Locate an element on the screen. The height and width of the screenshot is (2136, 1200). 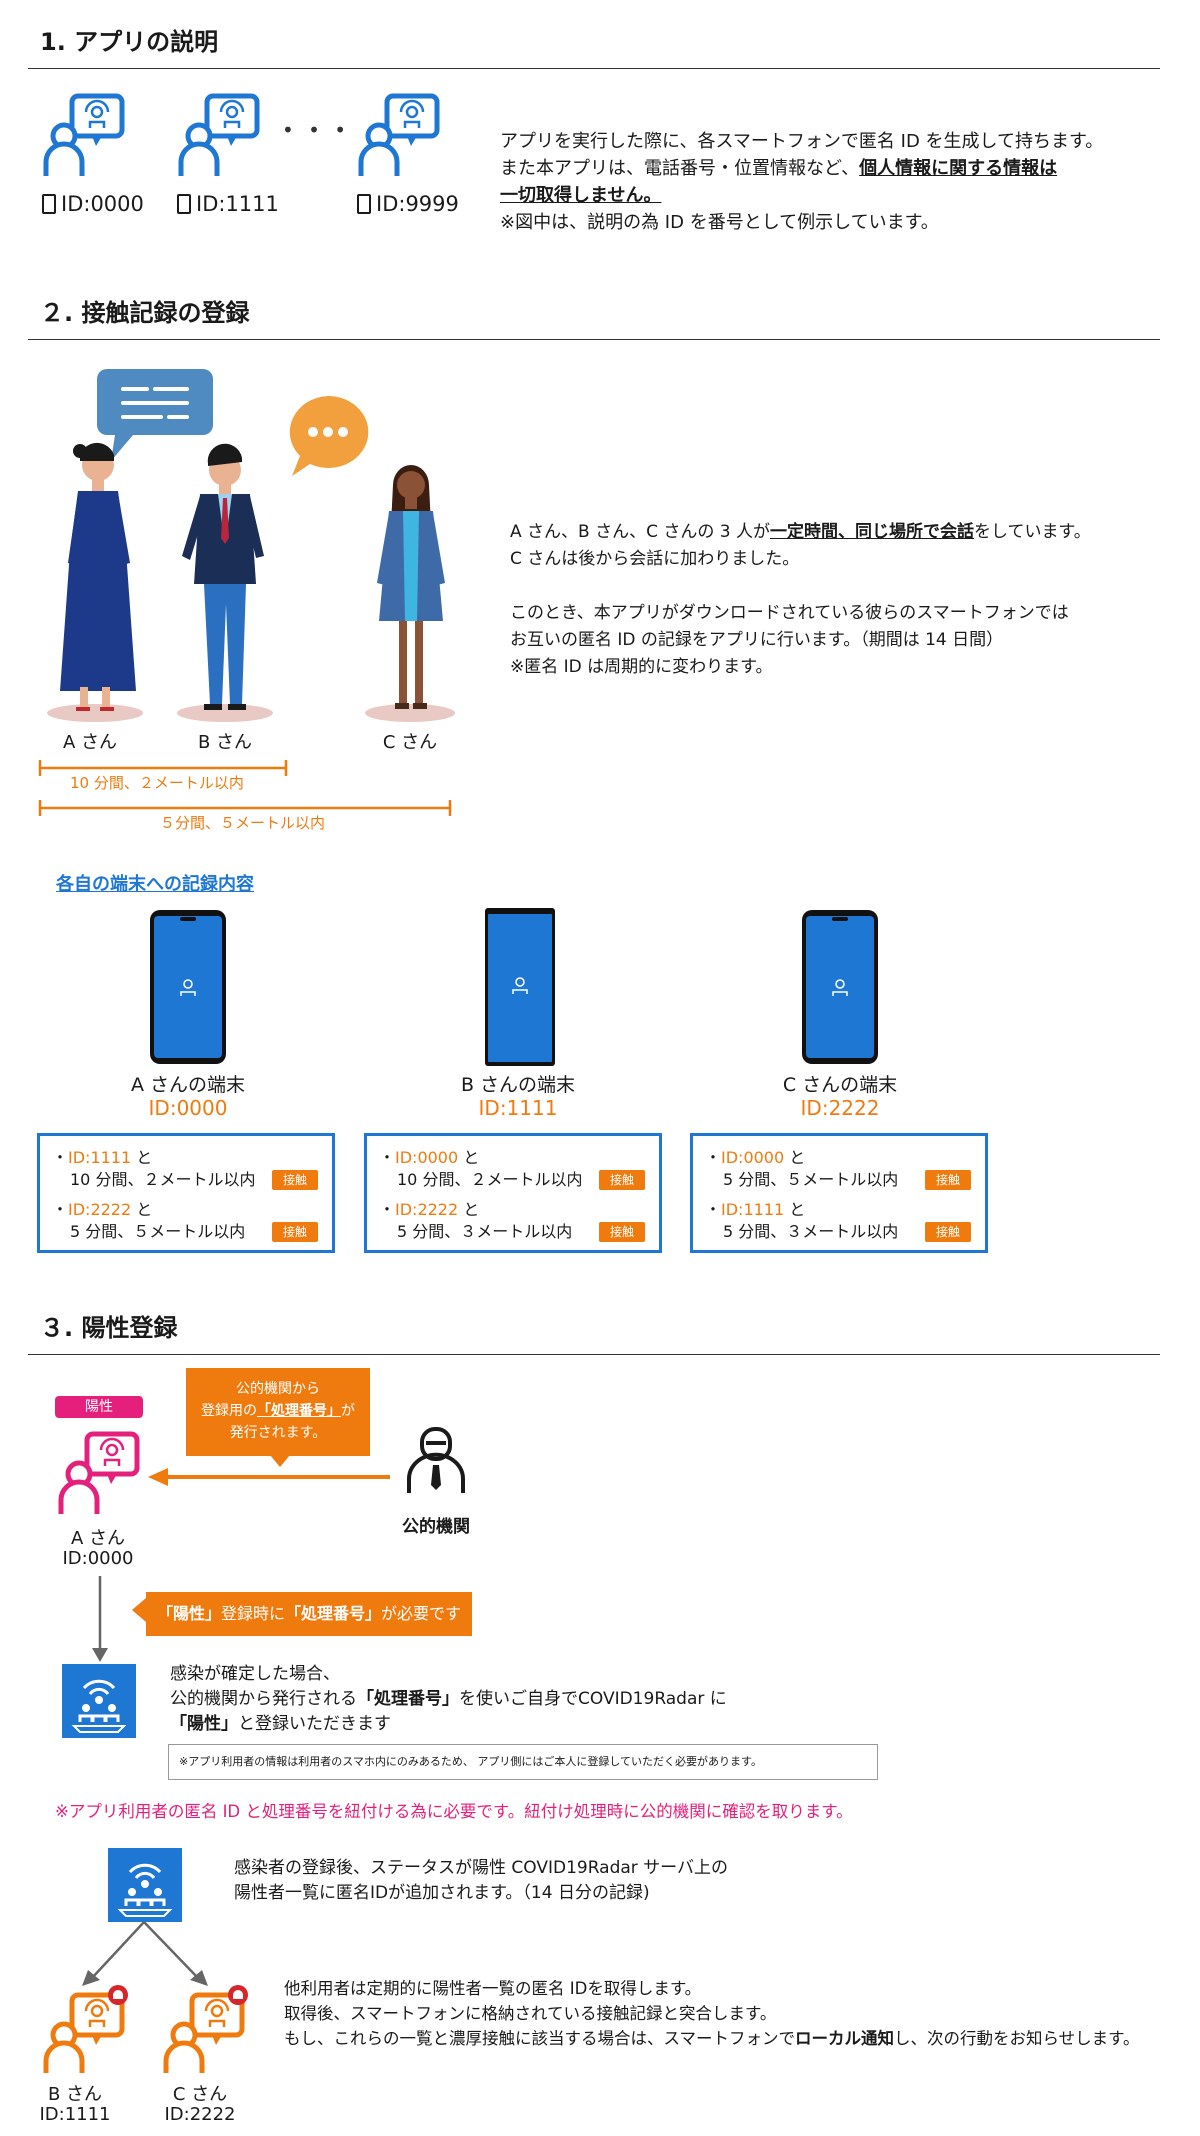
person-a-label: A さん is located at coordinates (90, 742).